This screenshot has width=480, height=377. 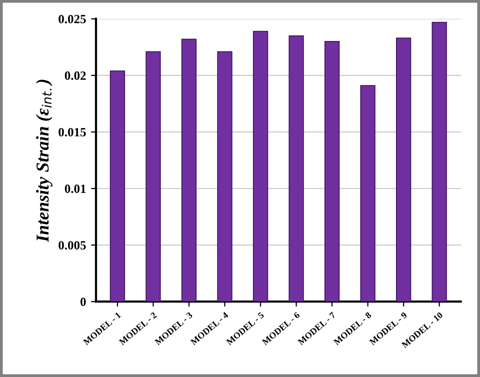 What do you see at coordinates (72, 245) in the screenshot?
I see `y-tick-label: 0.005` at bounding box center [72, 245].